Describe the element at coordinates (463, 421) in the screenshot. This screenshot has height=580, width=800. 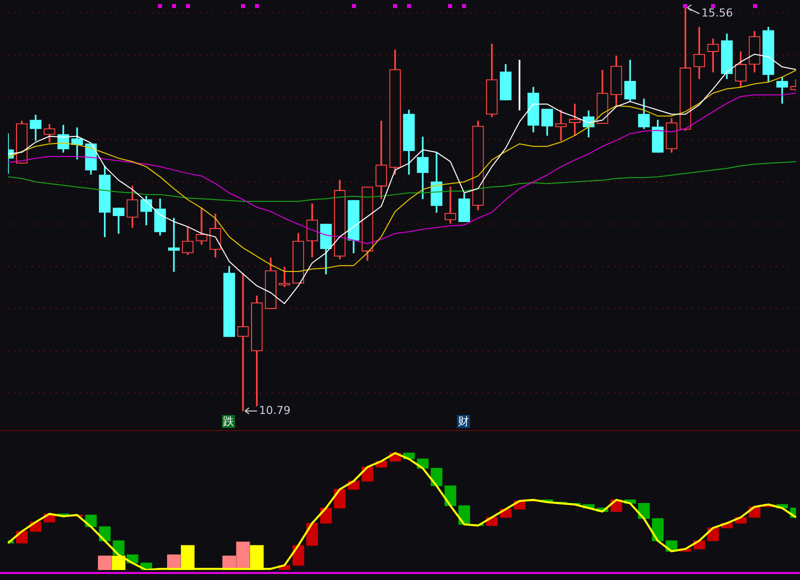
I see `text: 财` at that location.